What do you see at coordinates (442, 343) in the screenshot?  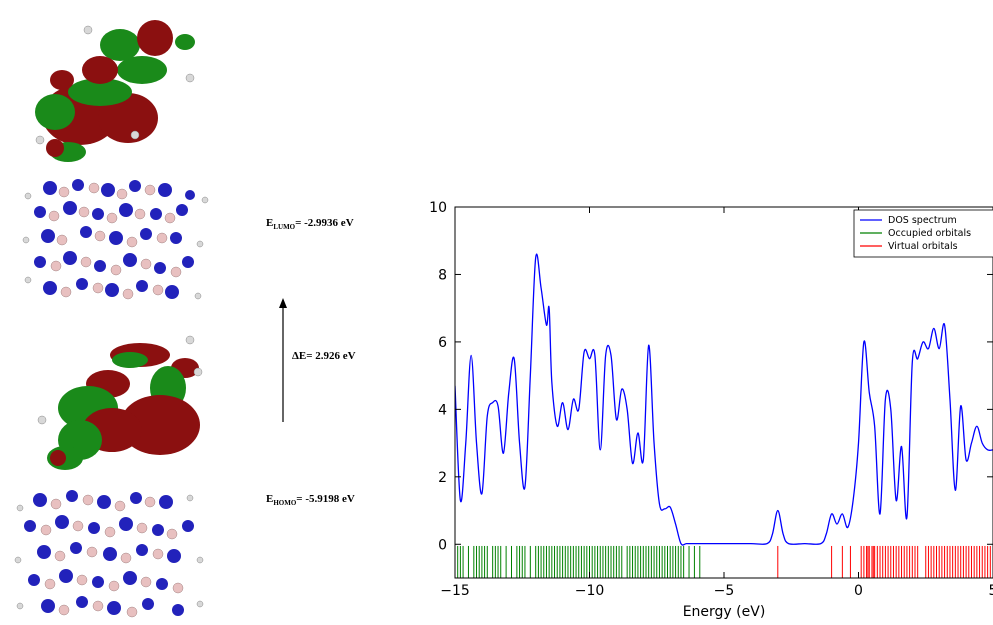 I see `y-tick-label: 6` at bounding box center [442, 343].